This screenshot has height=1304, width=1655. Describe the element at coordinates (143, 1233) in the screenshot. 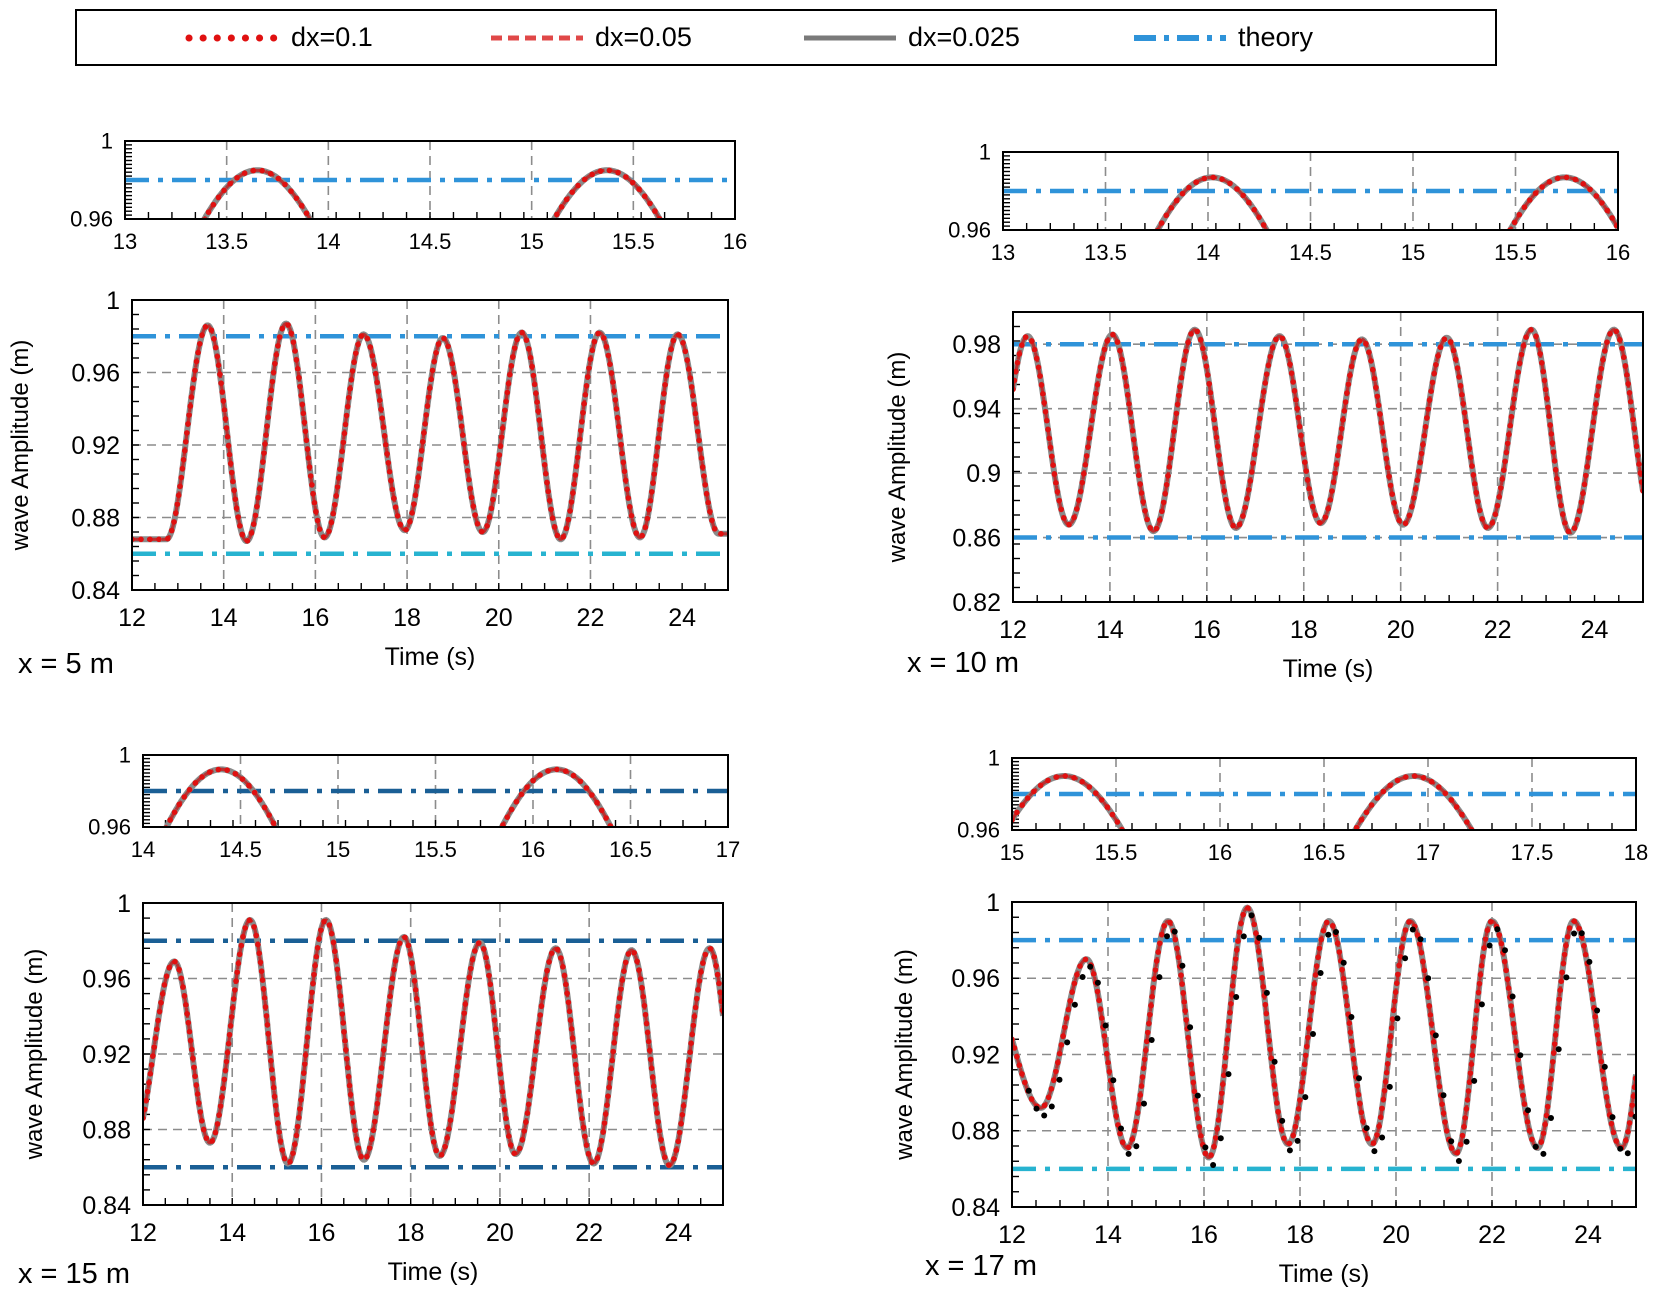

I see `x-tick-label: 12` at that location.